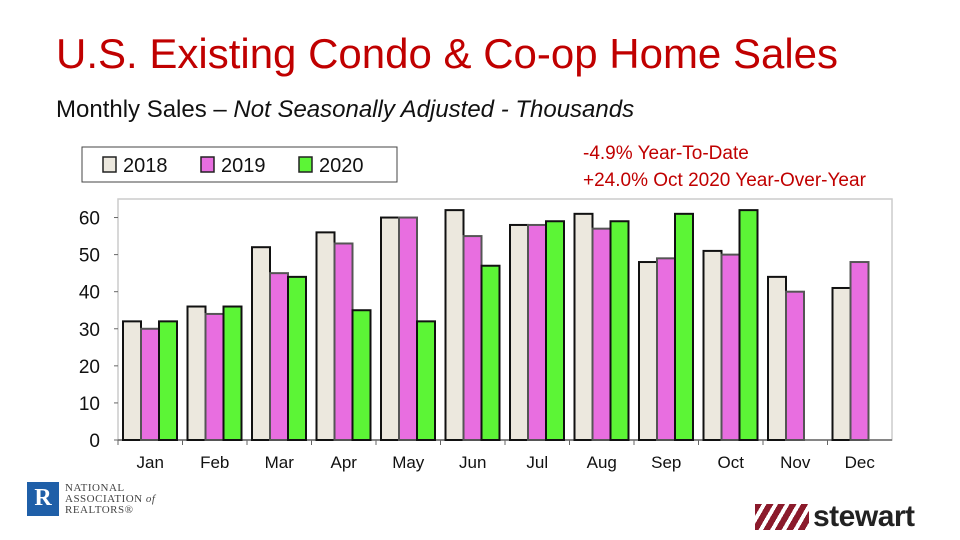 The image size is (960, 540). Describe the element at coordinates (666, 349) in the screenshot. I see `bar-2019-Sep` at that location.